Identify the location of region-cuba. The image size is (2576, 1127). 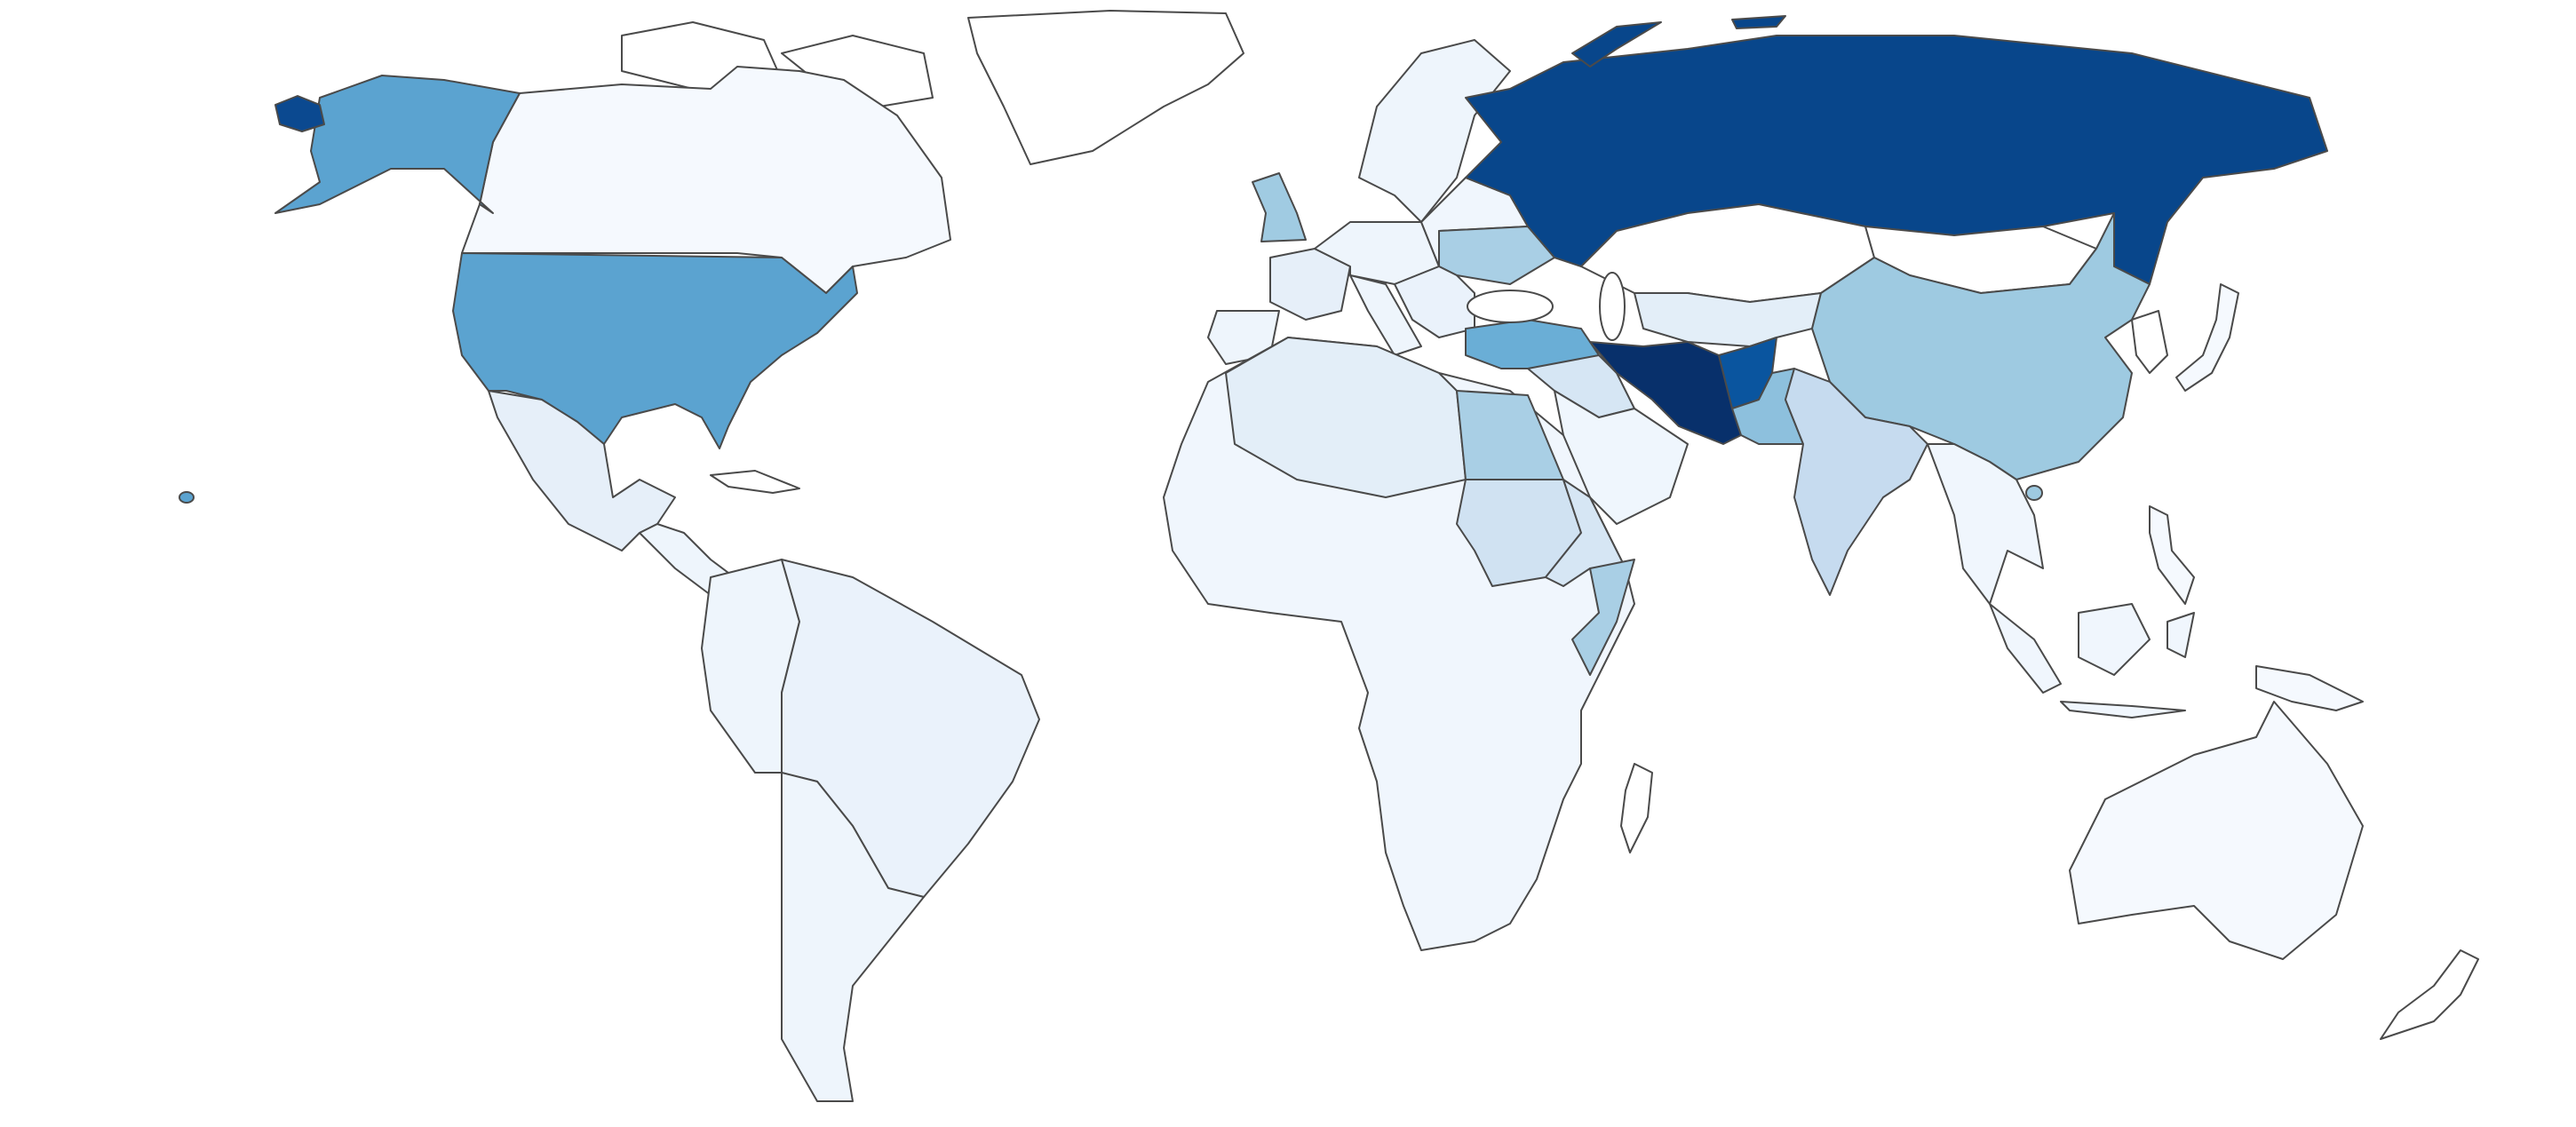
(755, 482).